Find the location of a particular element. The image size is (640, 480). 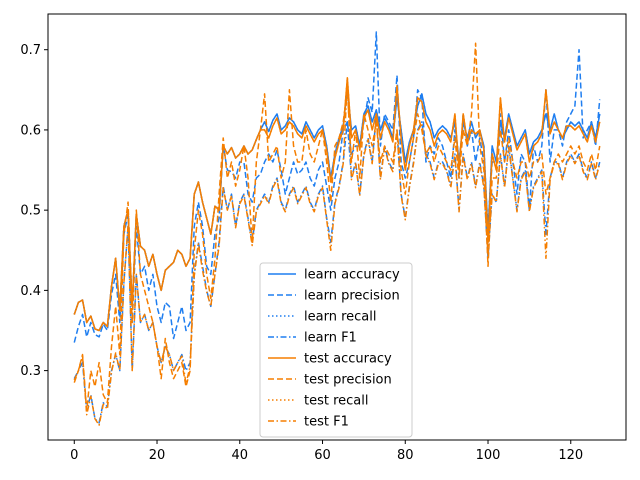

y-axis: 0.3 0.4 0.5 0.6 0.7 is located at coordinates (34, 211).